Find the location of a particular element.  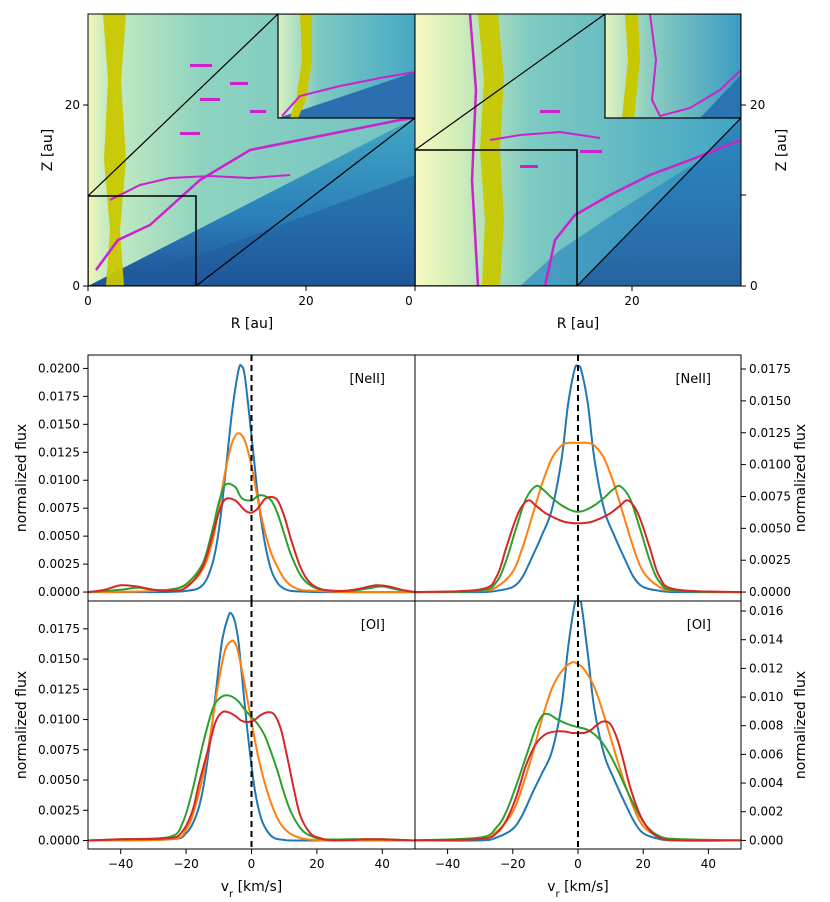

map-left-xtick-20: 20 is located at coordinates (305, 301).